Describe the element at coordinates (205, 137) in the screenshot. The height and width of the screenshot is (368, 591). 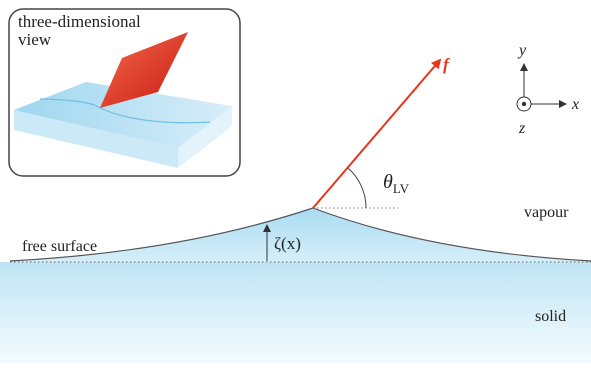
I see `inset-box-side` at that location.